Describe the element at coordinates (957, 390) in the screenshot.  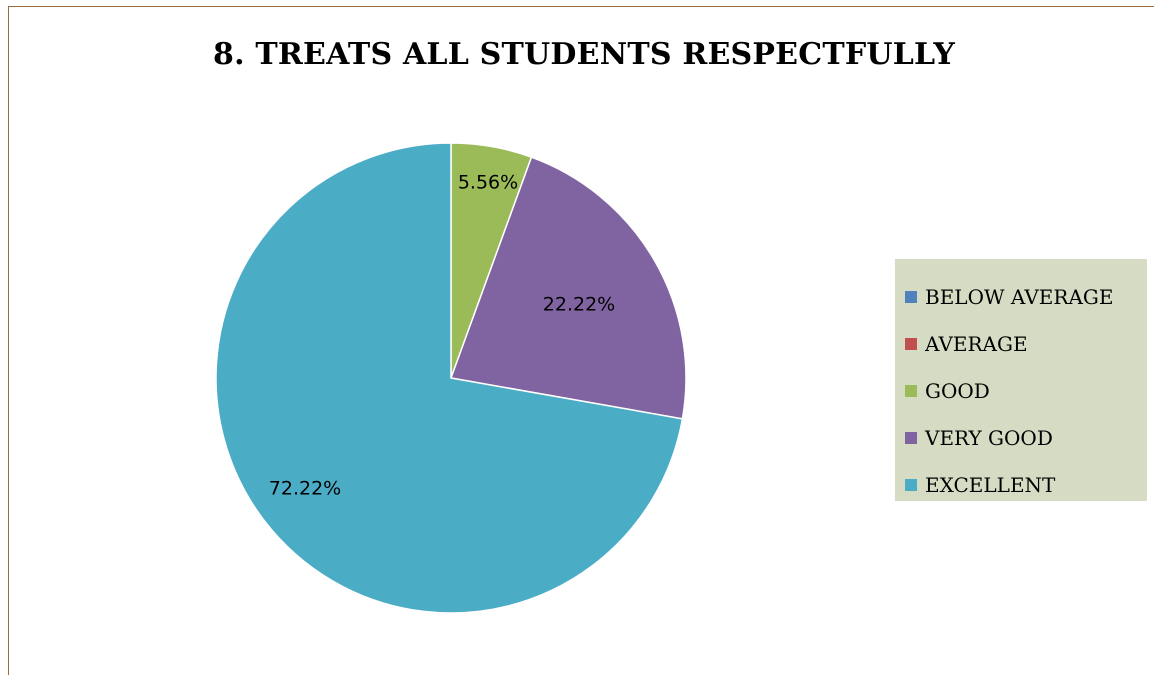
I see `legend-label: GOOD` at that location.